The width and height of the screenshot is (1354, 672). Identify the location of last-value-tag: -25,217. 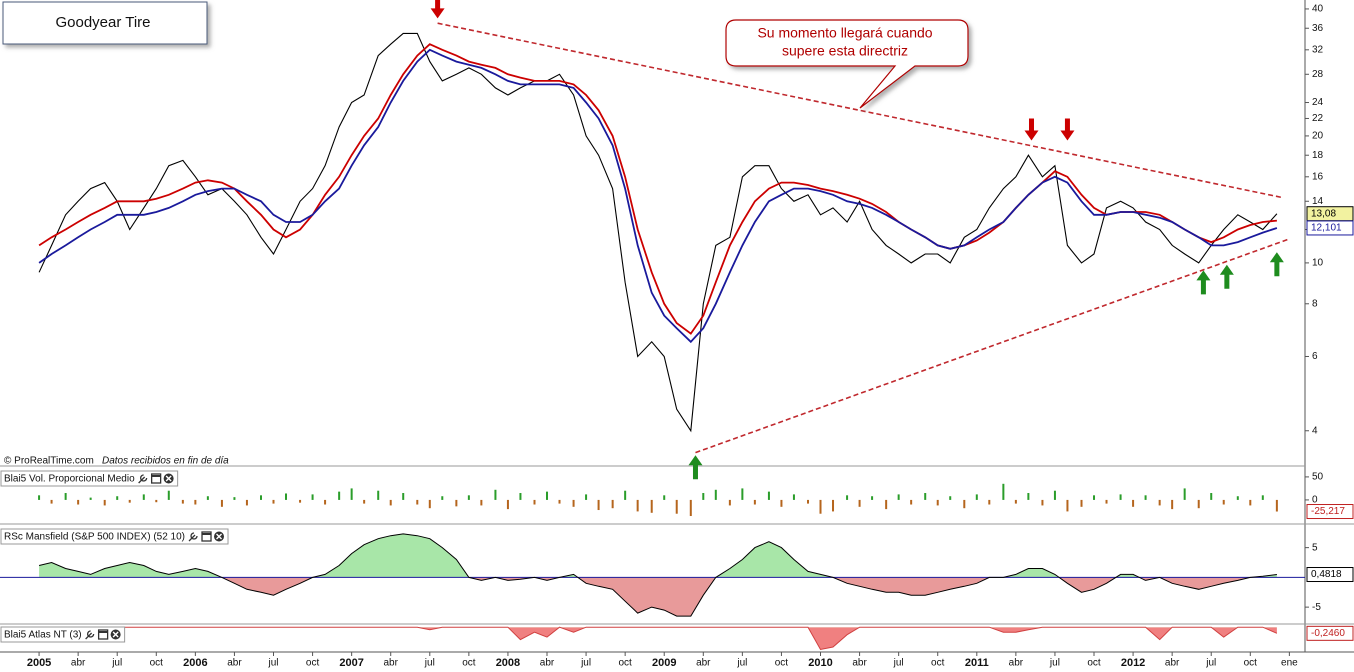
(1330, 512).